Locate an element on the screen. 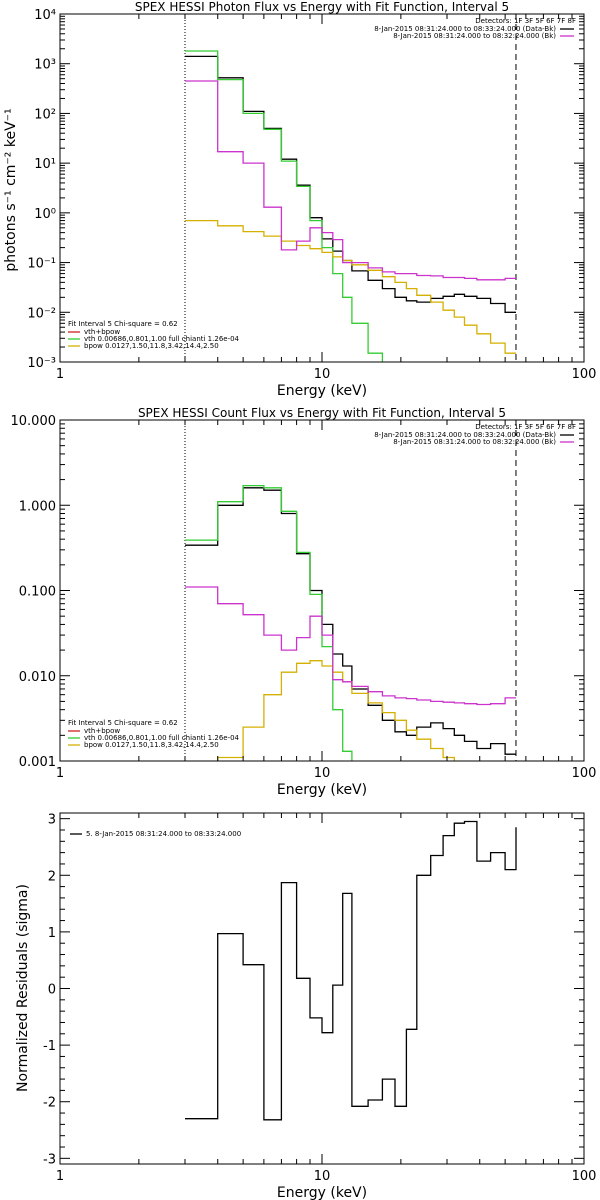 The width and height of the screenshot is (600, 1200). y-tick-label: 10⁻³ is located at coordinates (41, 363).